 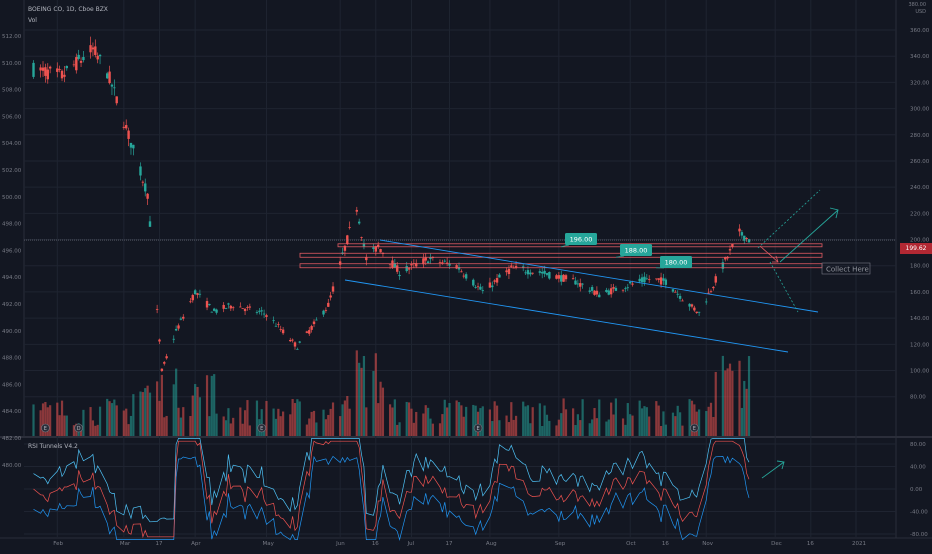 What do you see at coordinates (262, 428) in the screenshot?
I see `earnings-marker: E` at bounding box center [262, 428].